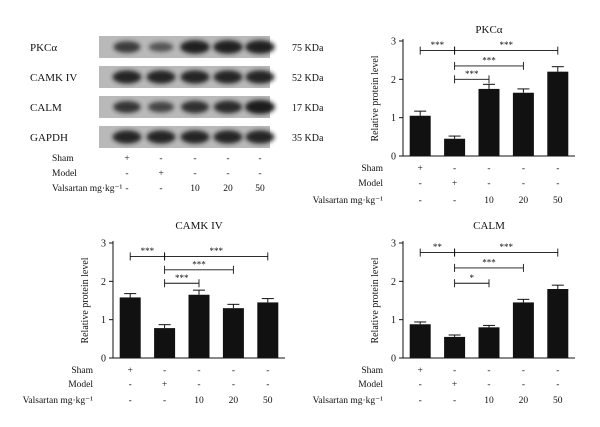 The height and width of the screenshot is (427, 600). Describe the element at coordinates (308, 138) in the screenshot. I see `blot-mass-gapdh: 35 KDa` at that location.